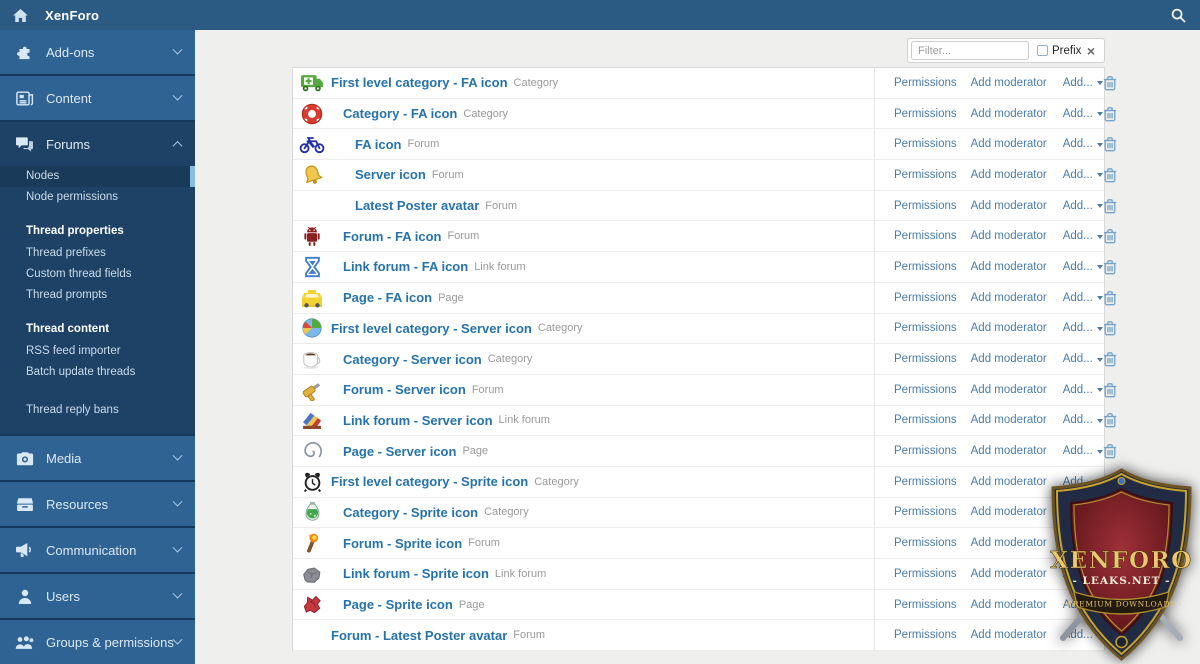 The width and height of the screenshot is (1200, 664). What do you see at coordinates (417, 206) in the screenshot?
I see `node-title-link: Latest Poster avatar` at bounding box center [417, 206].